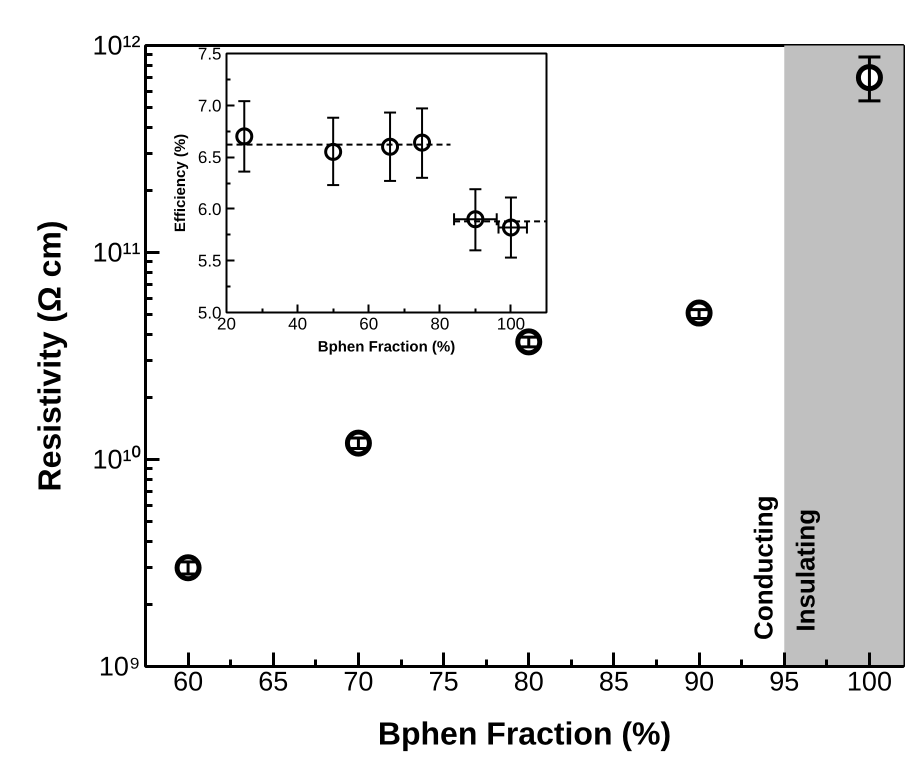 This screenshot has height=784, width=917. I want to click on annotation: Conducting, so click(763, 568).